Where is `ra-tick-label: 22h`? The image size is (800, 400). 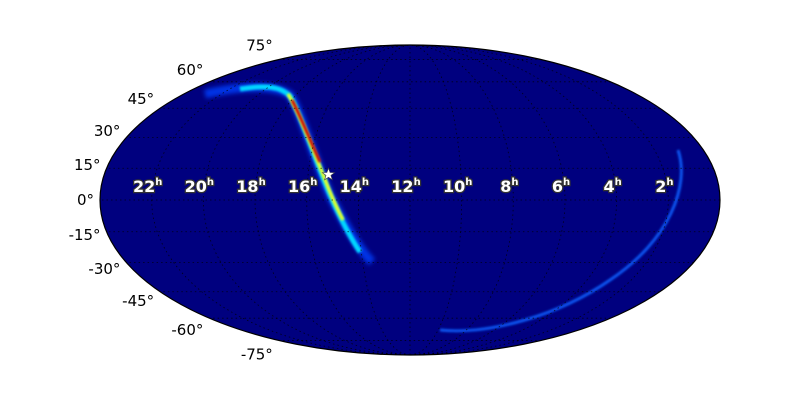
ra-tick-label: 22h is located at coordinates (147, 186).